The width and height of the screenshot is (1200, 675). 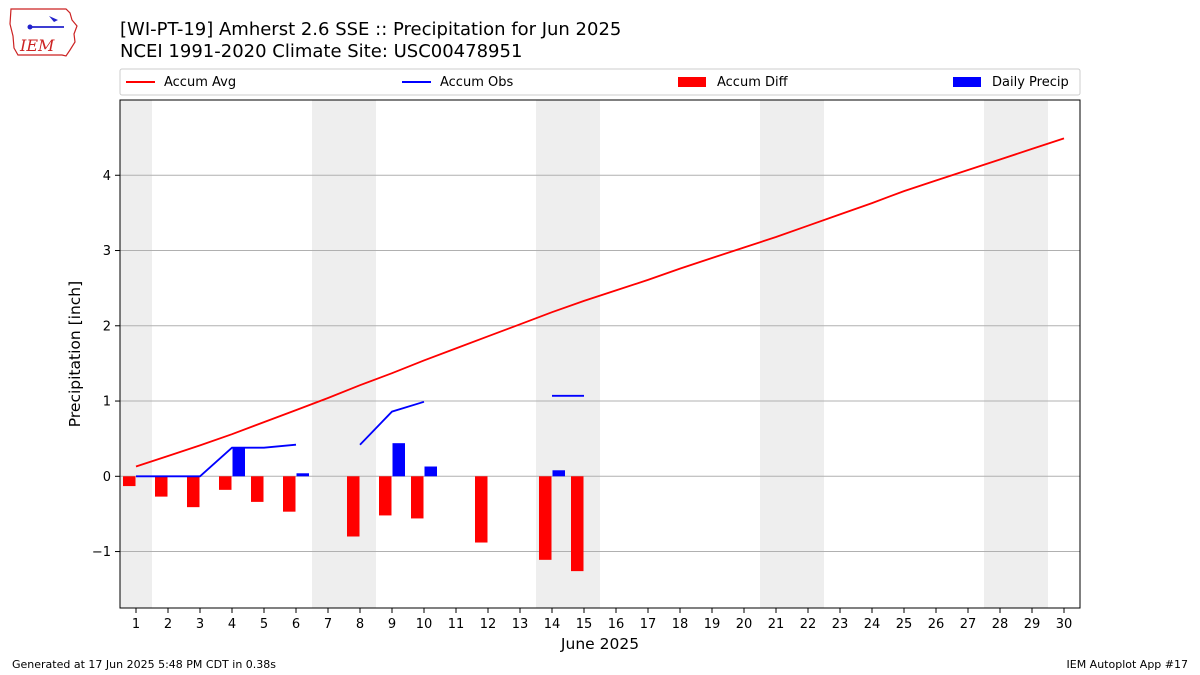 I want to click on y-tick-label: 0, so click(x=107, y=477).